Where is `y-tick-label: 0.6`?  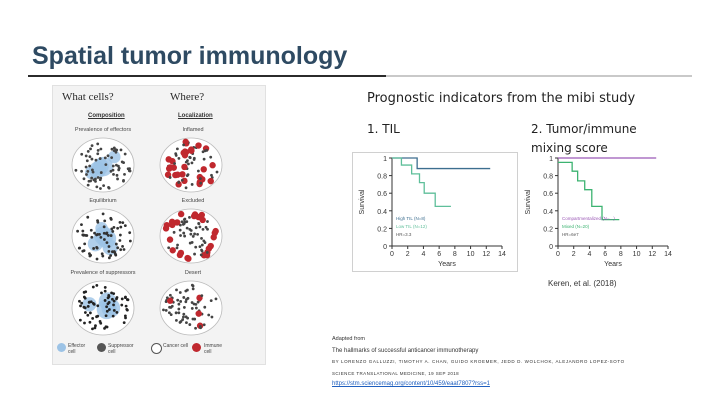 y-tick-label: 0.6 is located at coordinates (382, 194).